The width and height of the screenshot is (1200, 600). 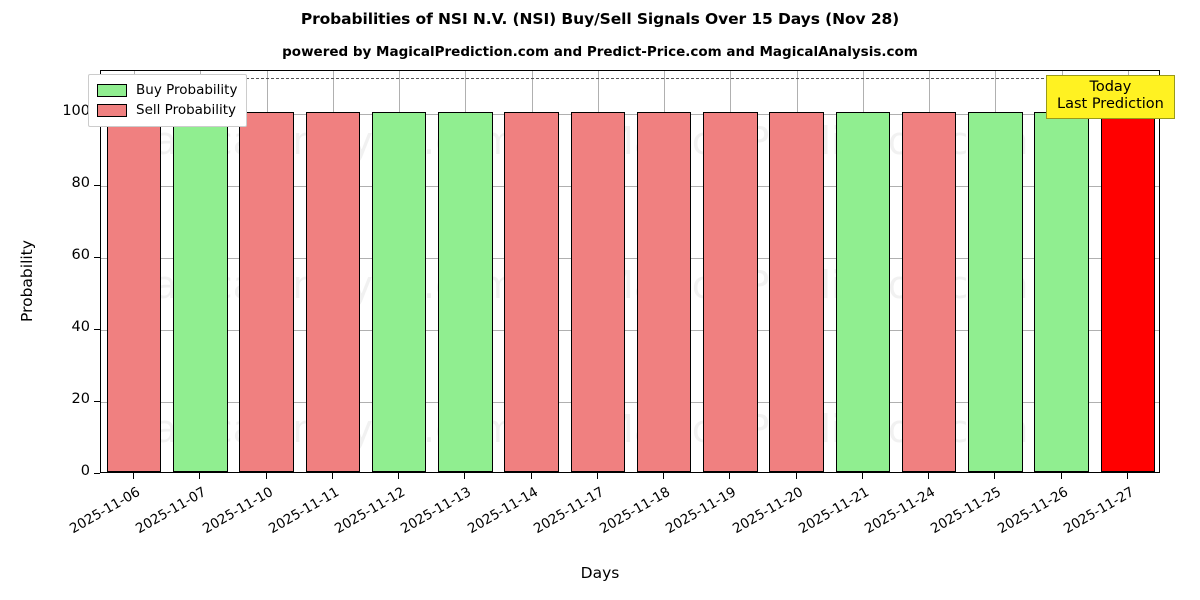 I want to click on today-annotation-line1: Today, so click(x=1110, y=87).